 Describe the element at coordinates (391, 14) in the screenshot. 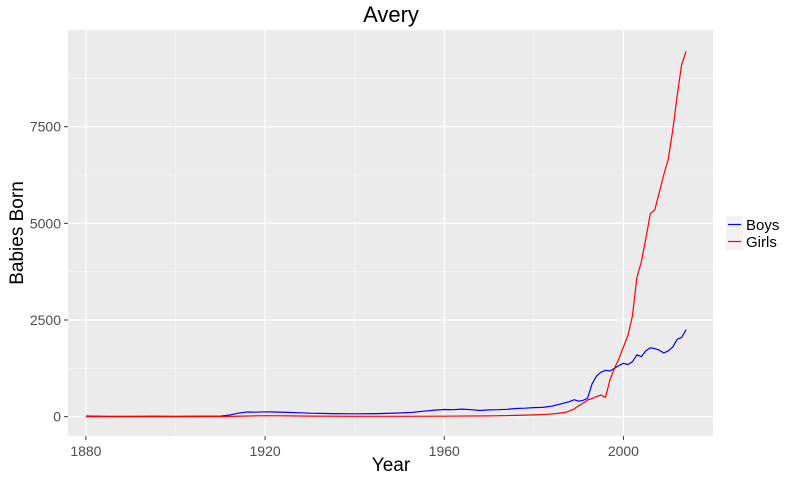

I see `chart-title: Avery` at that location.